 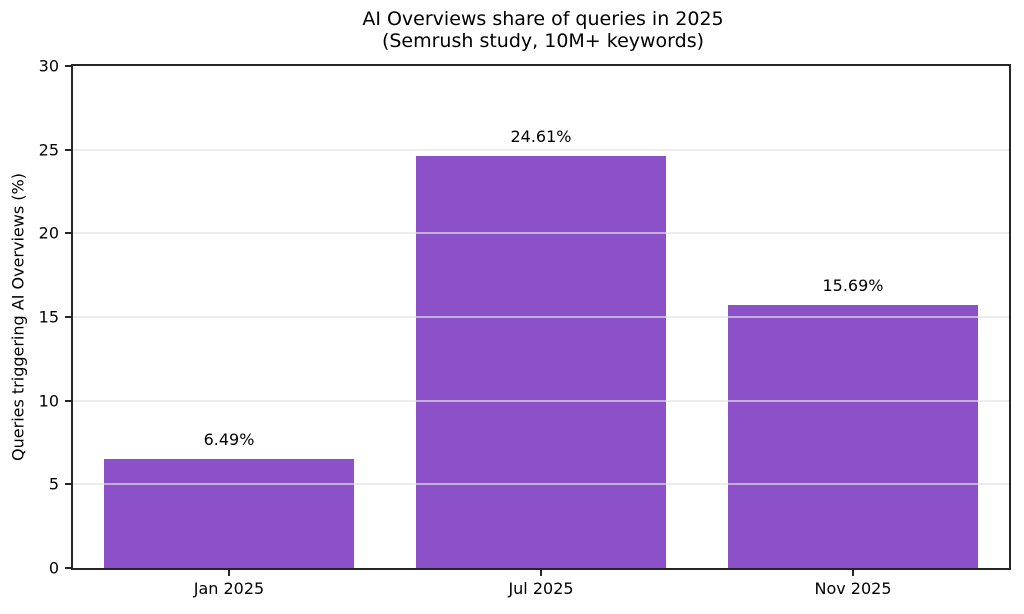 I want to click on bar-value-label: 6.49%, so click(x=229, y=440).